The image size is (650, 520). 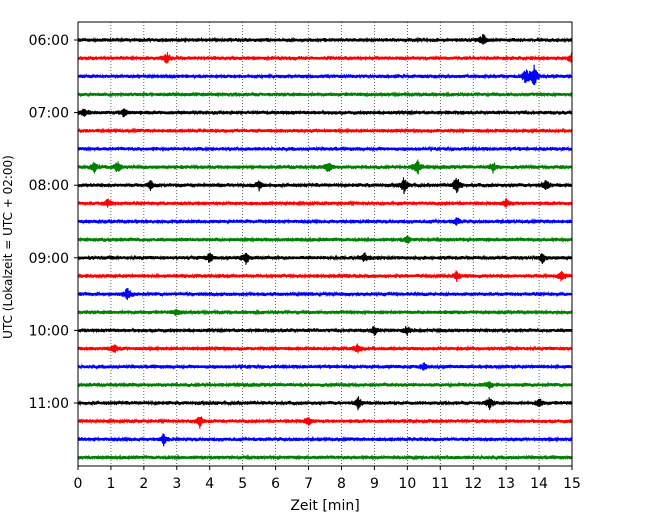 I want to click on x-tick-label: 5, so click(x=242, y=484).